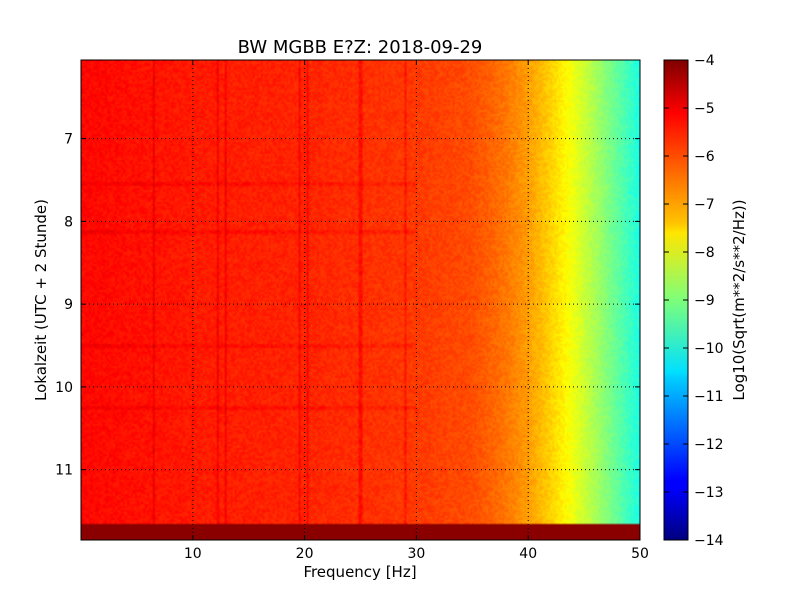  Describe the element at coordinates (709, 349) in the screenshot. I see `colorbar-tick-label: −10` at that location.